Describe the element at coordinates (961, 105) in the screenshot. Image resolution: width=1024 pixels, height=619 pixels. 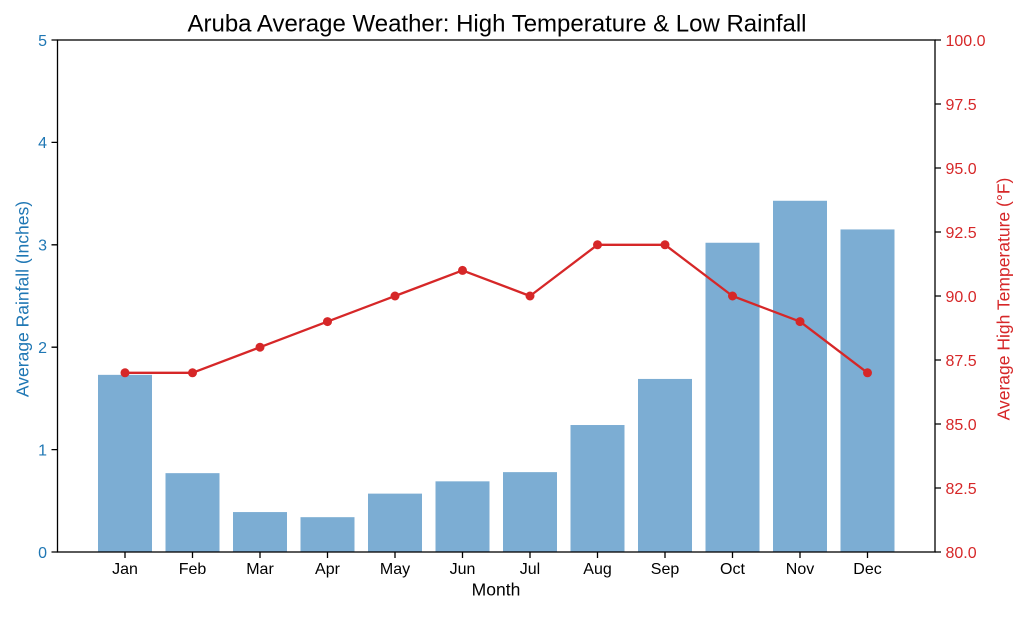
I see `svg-text: 97.5` at that location.